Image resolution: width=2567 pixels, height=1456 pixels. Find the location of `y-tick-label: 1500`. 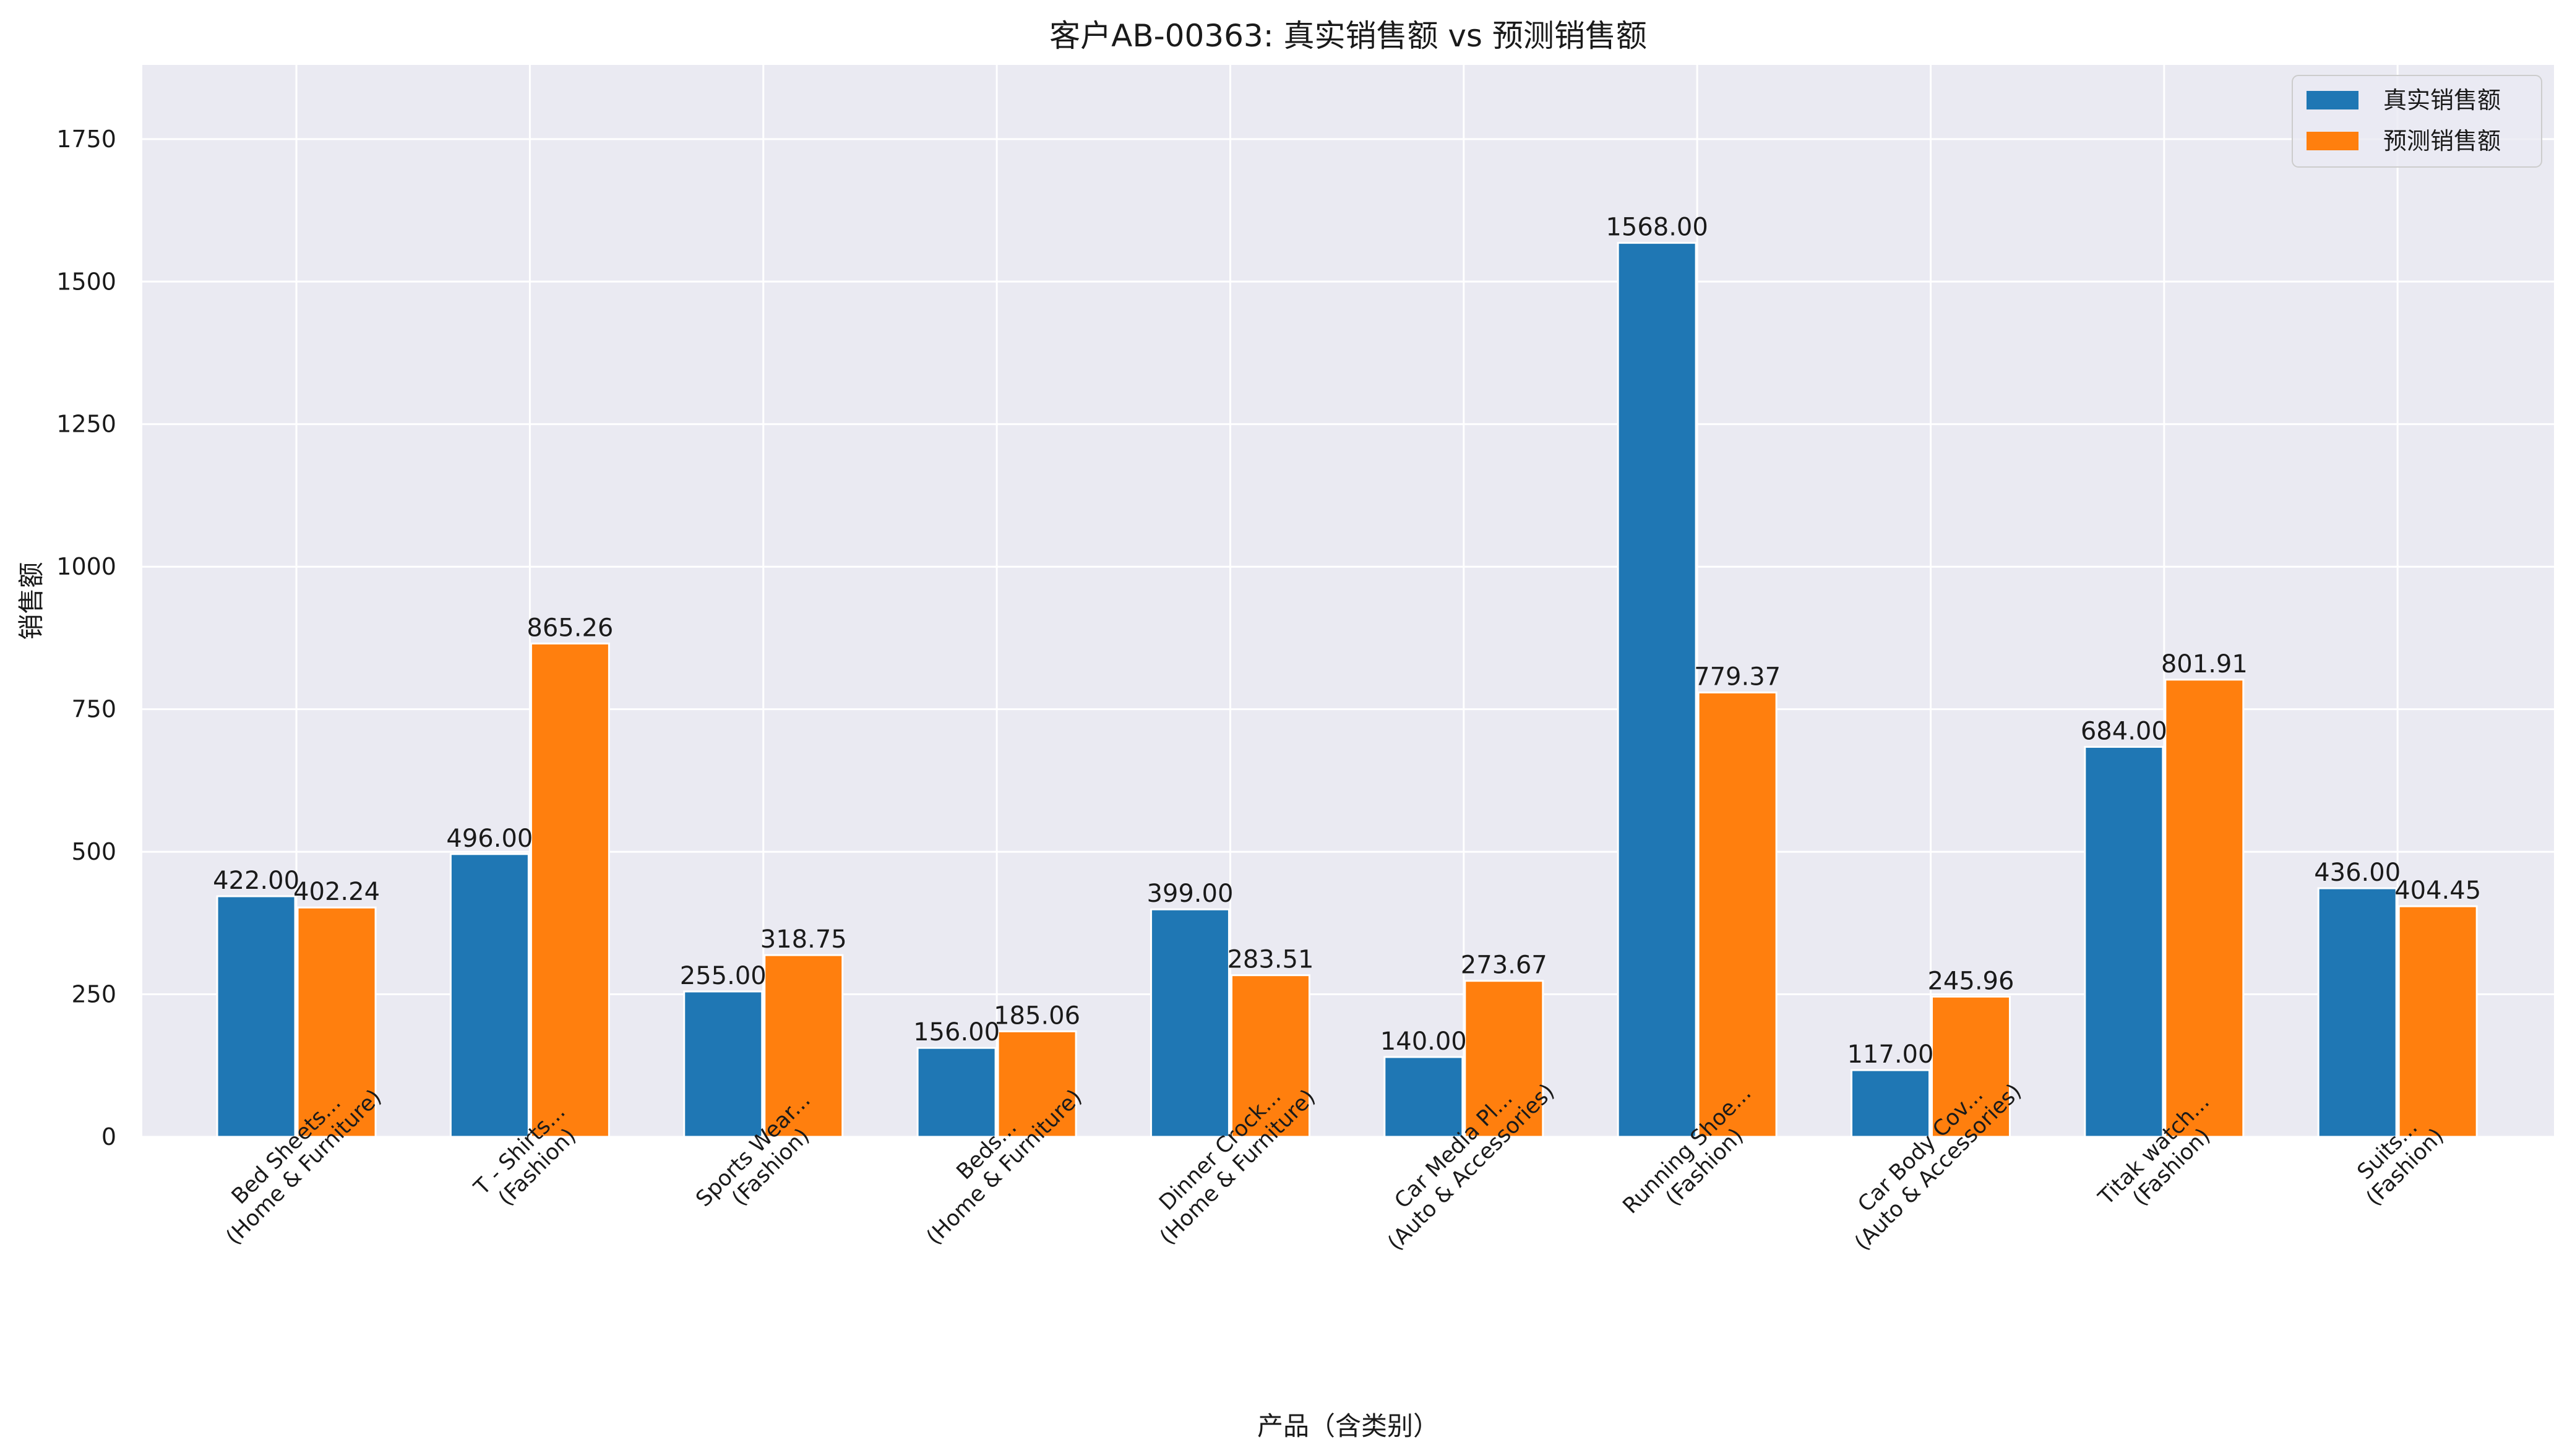

y-tick-label: 1500 is located at coordinates (86, 281).